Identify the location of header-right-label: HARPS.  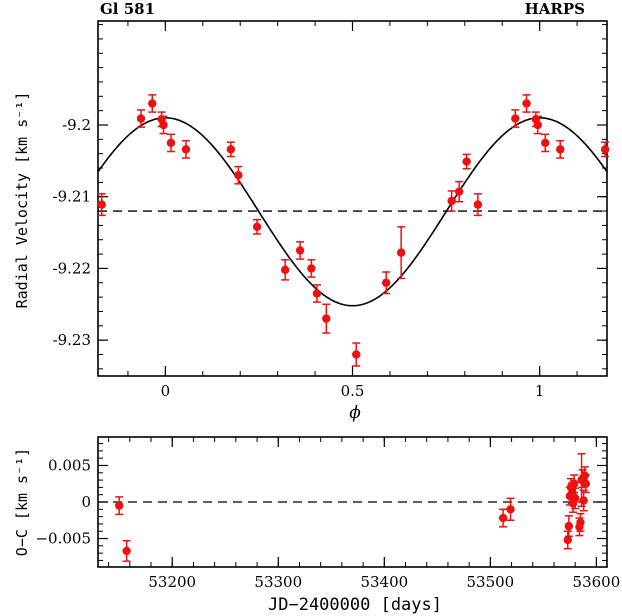
(555, 9).